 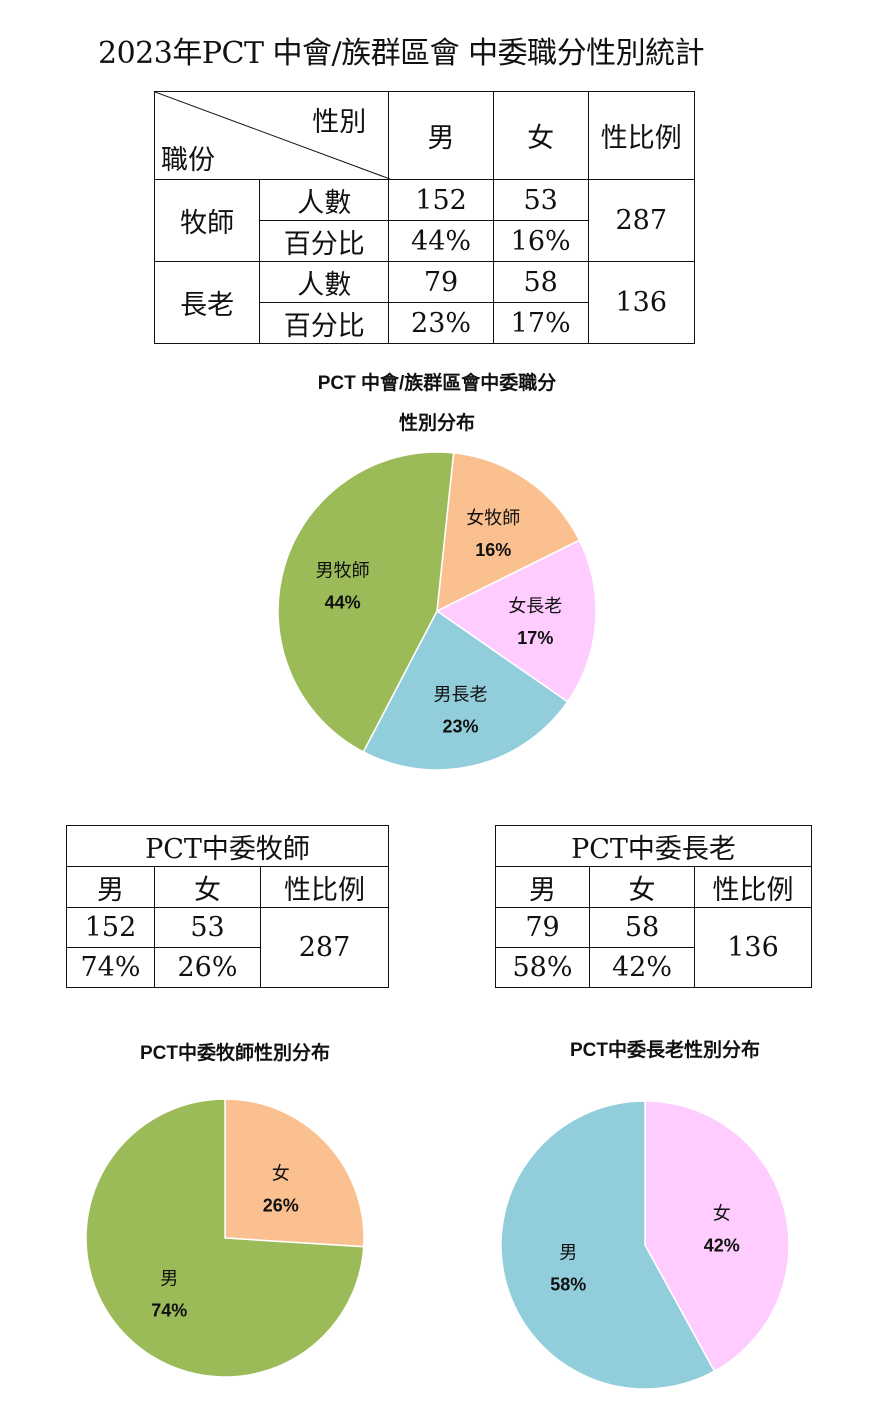 I want to click on table-title: PCT中委長老, so click(x=653, y=846).